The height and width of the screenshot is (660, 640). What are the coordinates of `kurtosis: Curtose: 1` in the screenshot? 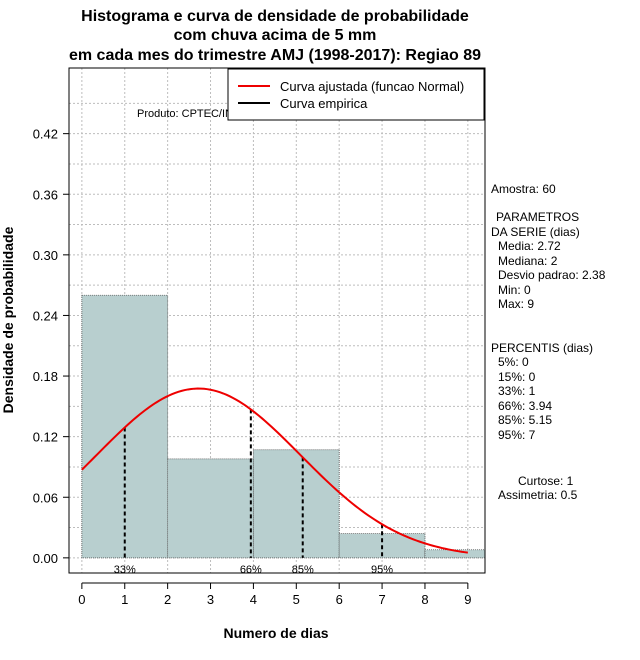 It's located at (546, 481).